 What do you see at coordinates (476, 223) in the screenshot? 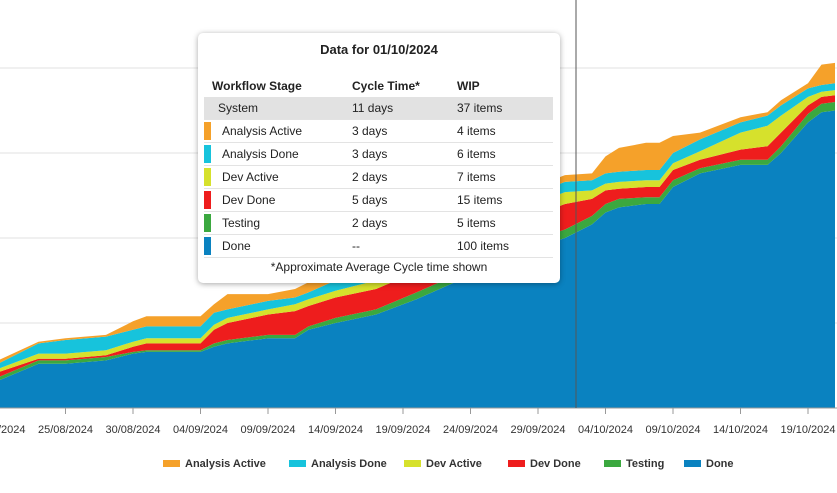
I see `tooltip-cell: 5 items` at bounding box center [476, 223].